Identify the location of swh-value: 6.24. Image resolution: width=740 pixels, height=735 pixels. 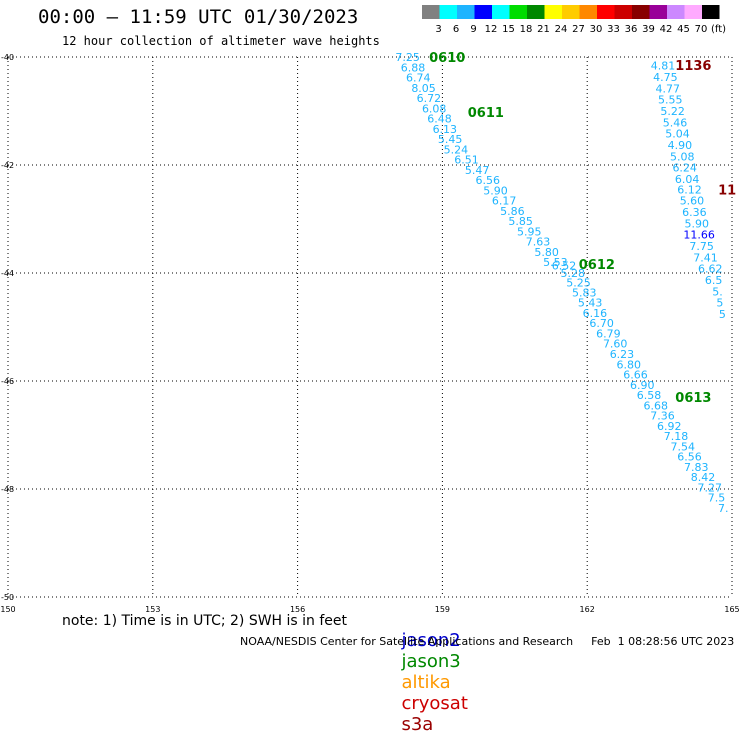
(684, 168).